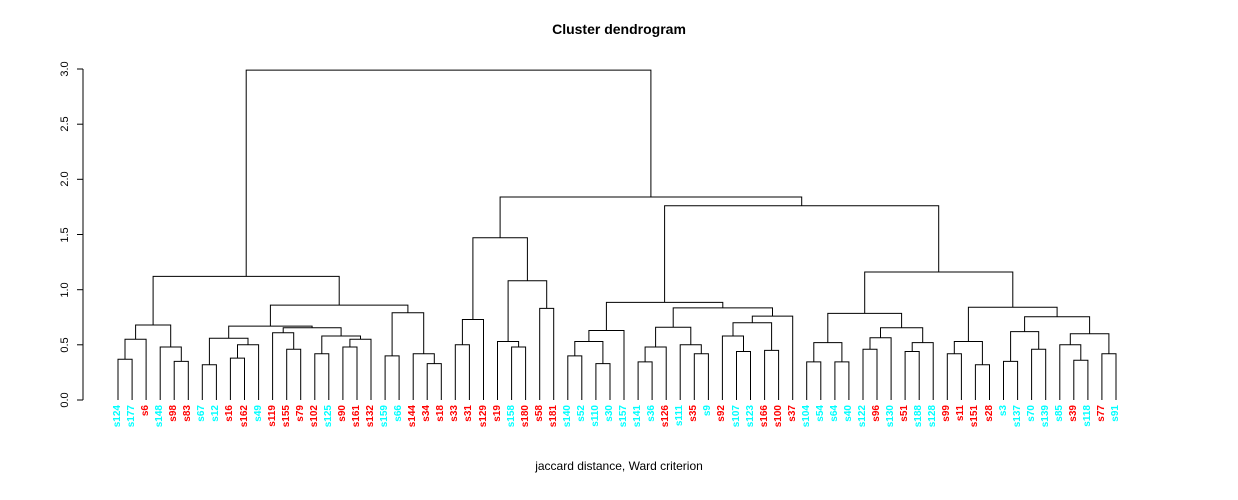 The width and height of the screenshot is (1238, 500). I want to click on leaf-label-s85: s85, so click(1059, 413).